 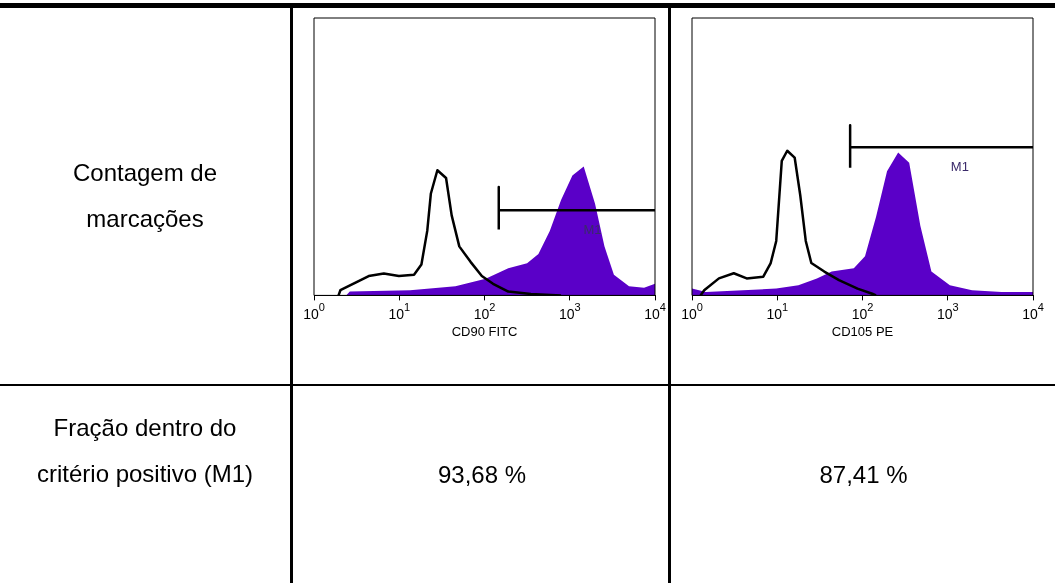 I want to click on x-axis-title: CD105 PE, so click(x=862, y=331).